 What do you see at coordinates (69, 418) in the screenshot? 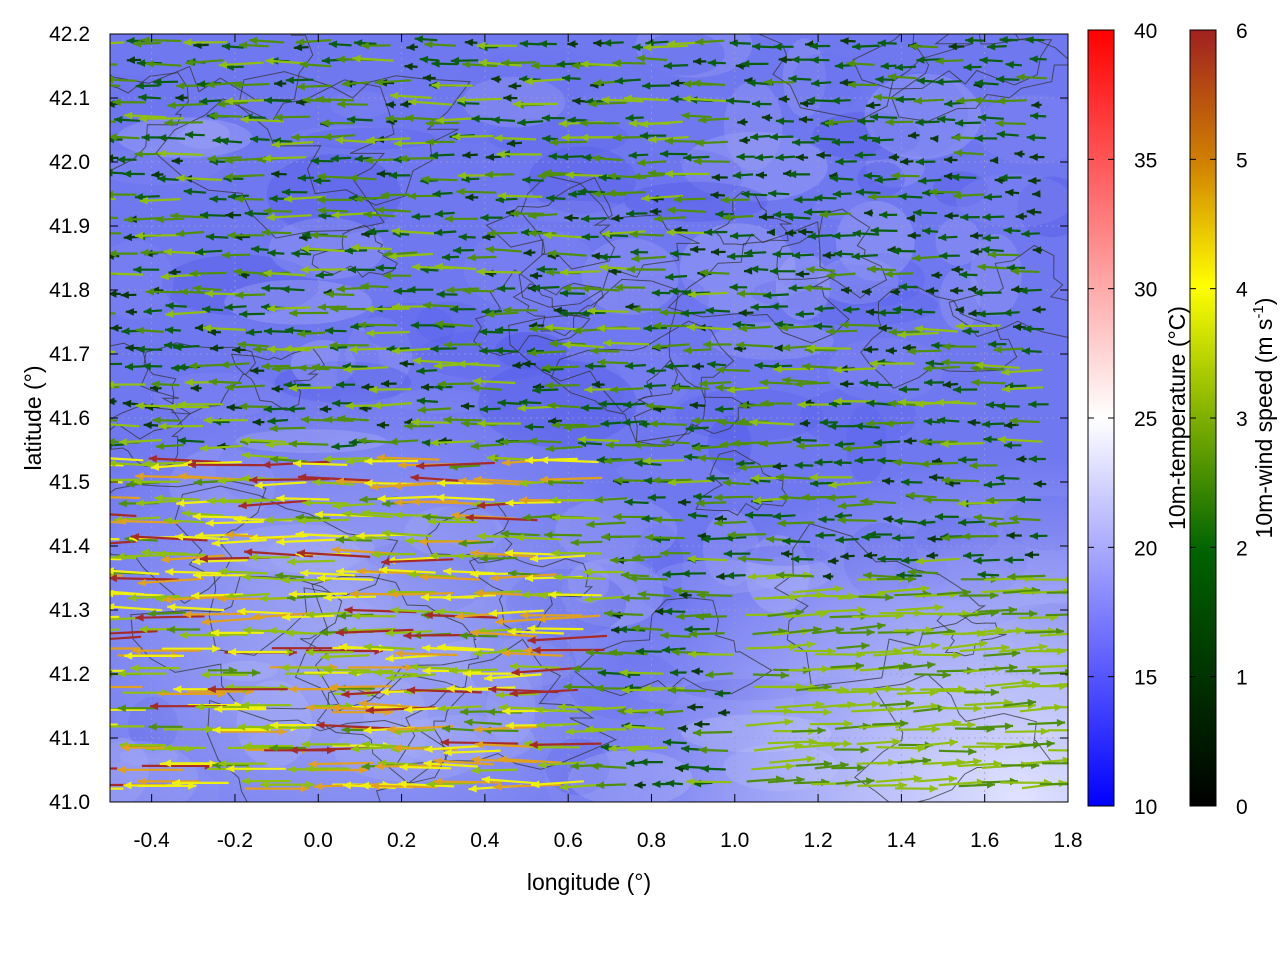
I see `y-tick-label: 41.6` at bounding box center [69, 418].